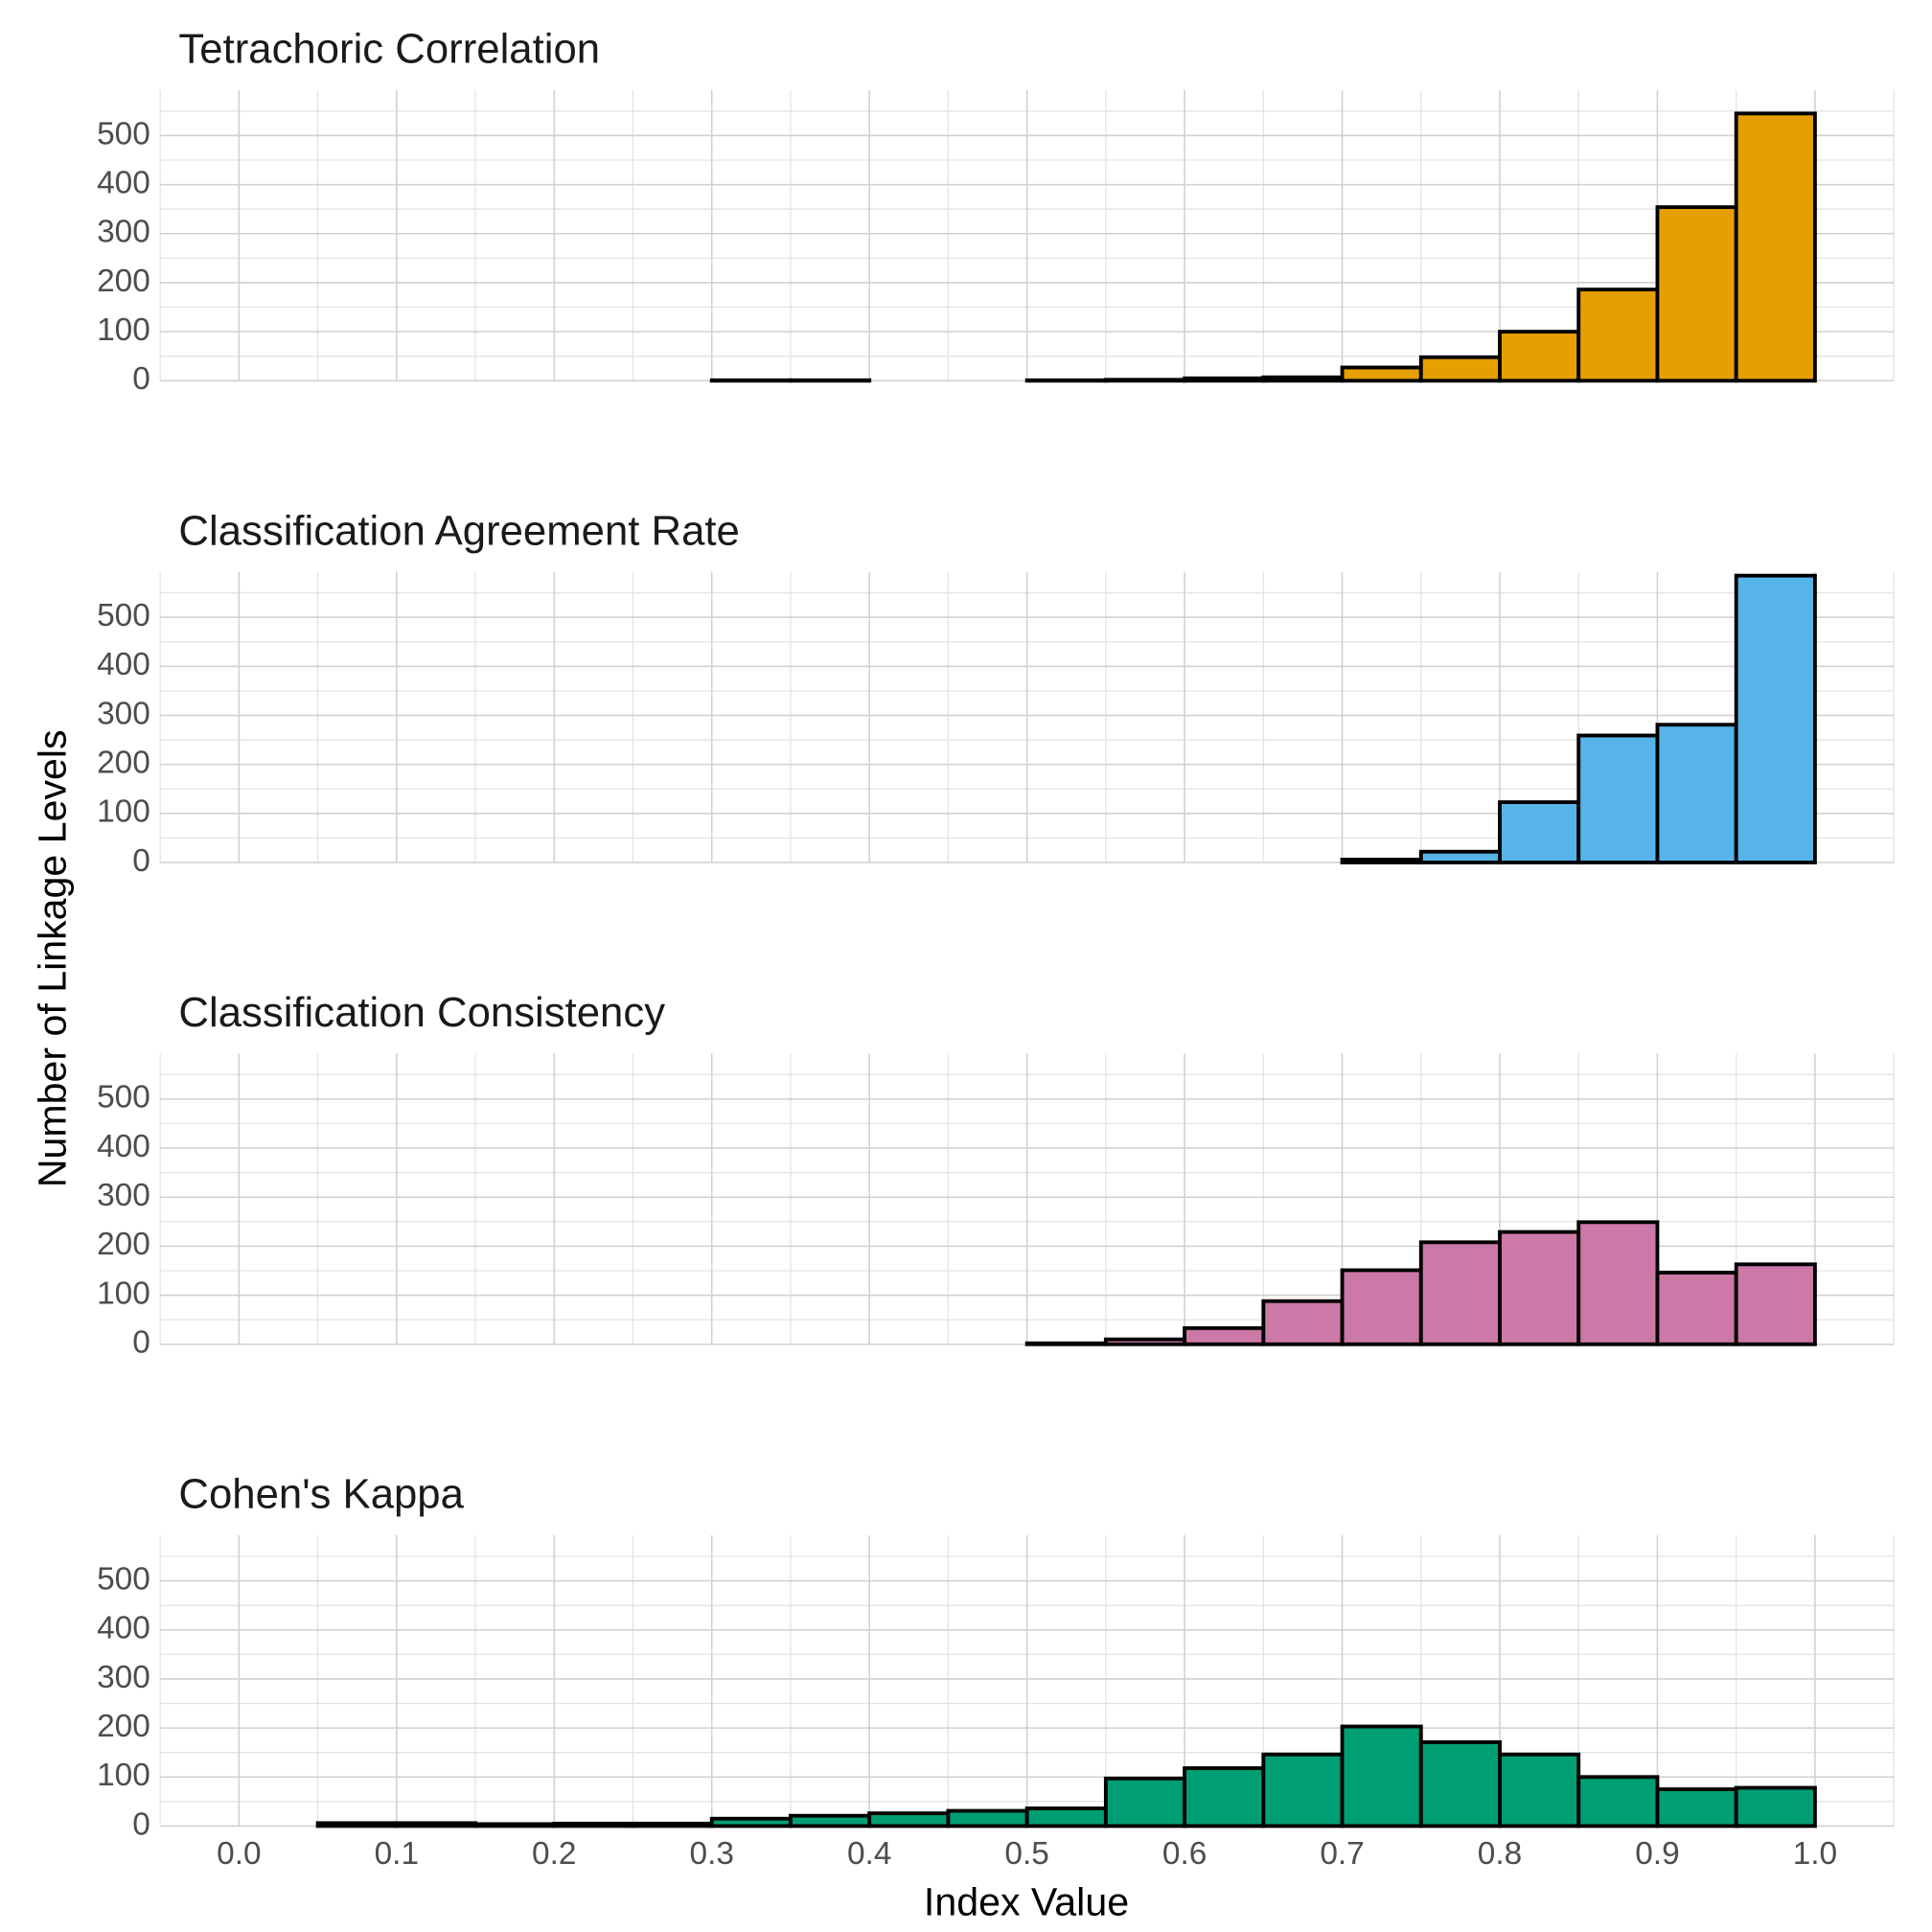 The height and width of the screenshot is (1932, 1932). I want to click on x-tick-label: 0.1, so click(397, 1854).